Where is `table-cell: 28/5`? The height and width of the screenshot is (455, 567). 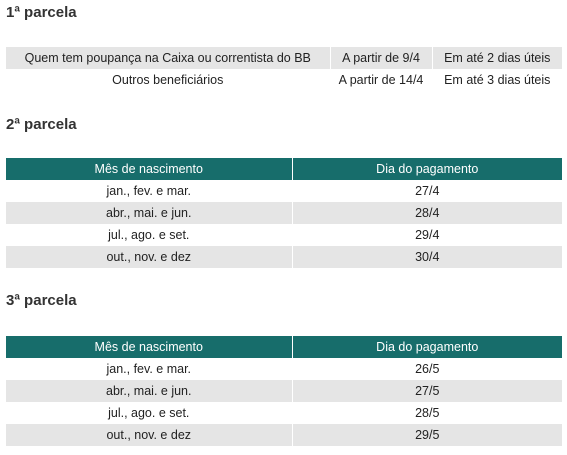
table-cell: 28/5 is located at coordinates (426, 413).